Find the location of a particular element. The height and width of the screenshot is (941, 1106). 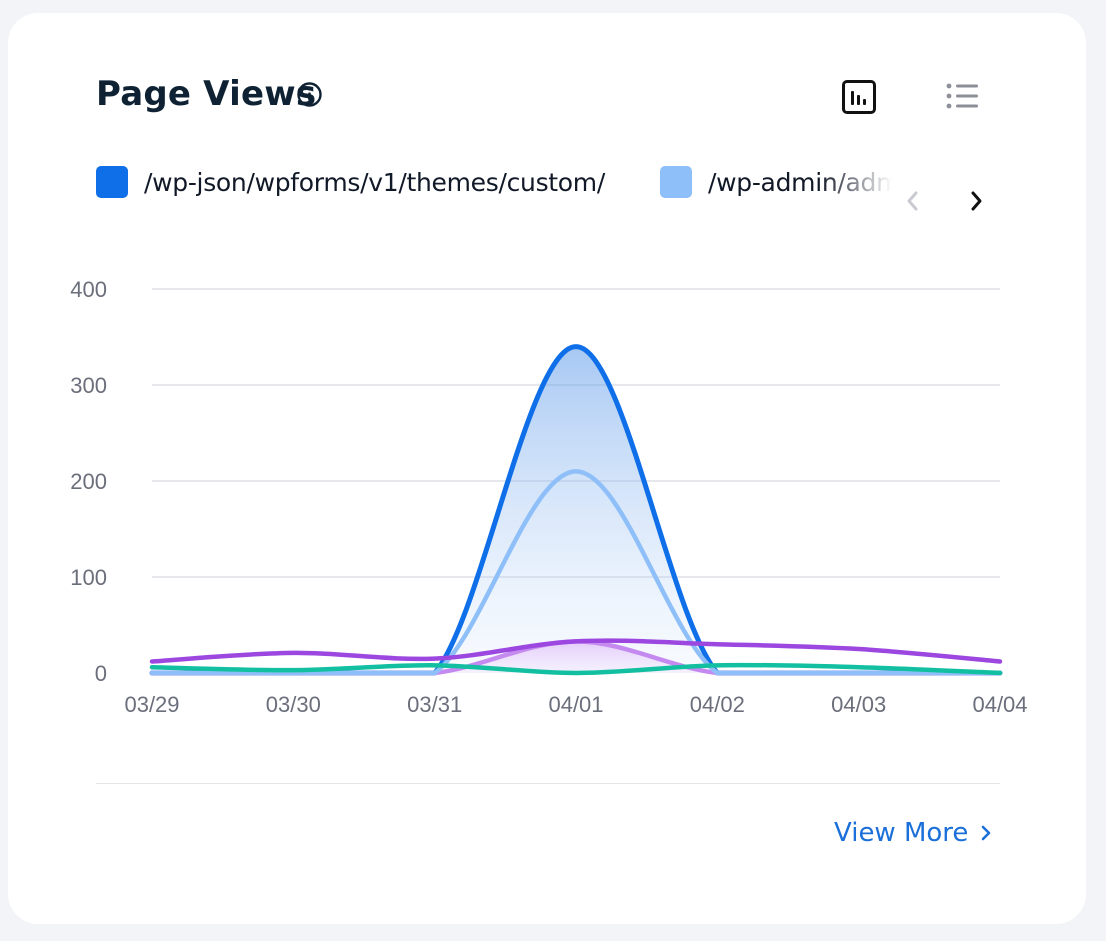

x-tick-label: 04/01 is located at coordinates (575, 704).